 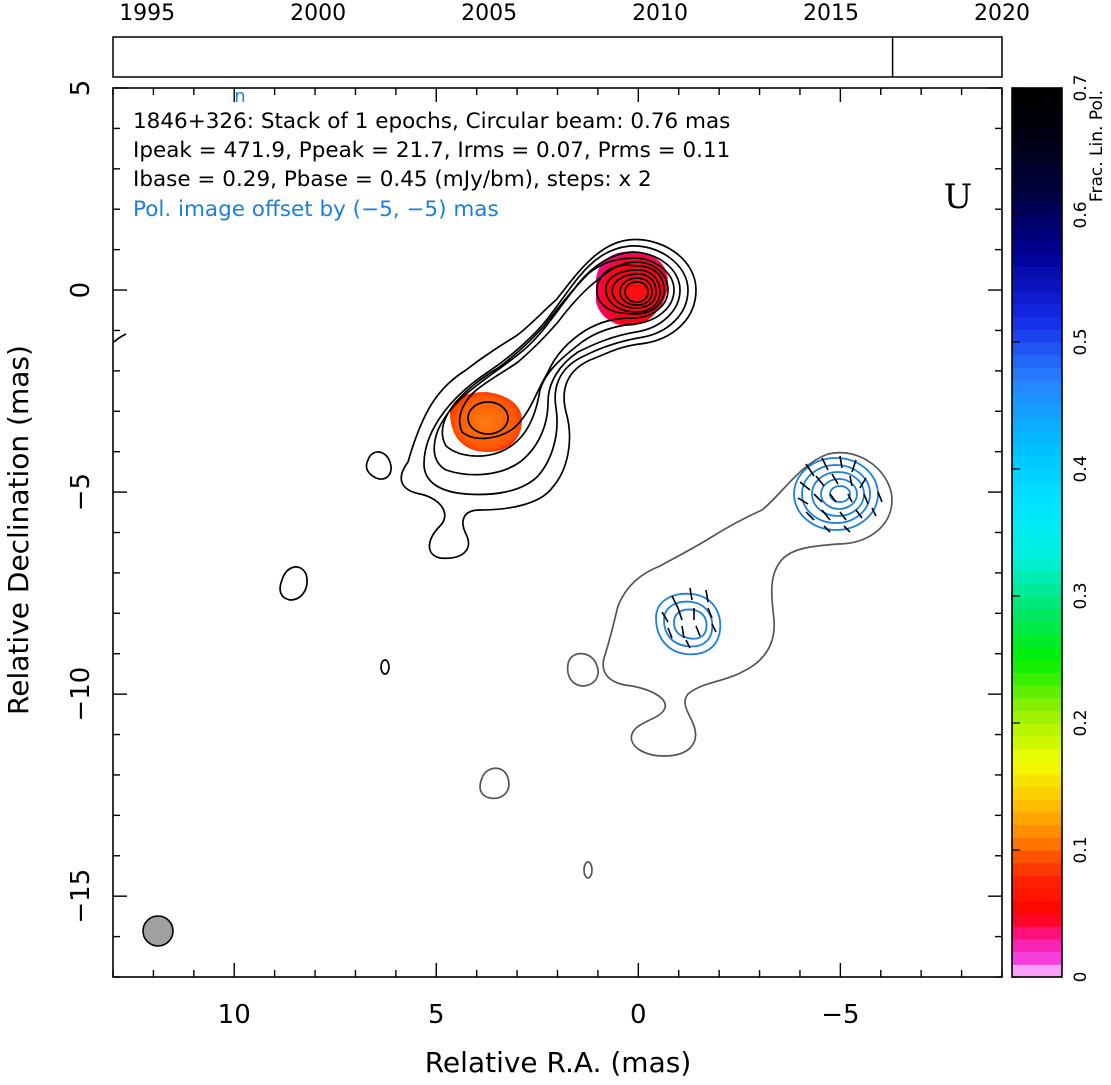 I want to click on y-axis-label: Relative Declination (mas), so click(x=18, y=530).